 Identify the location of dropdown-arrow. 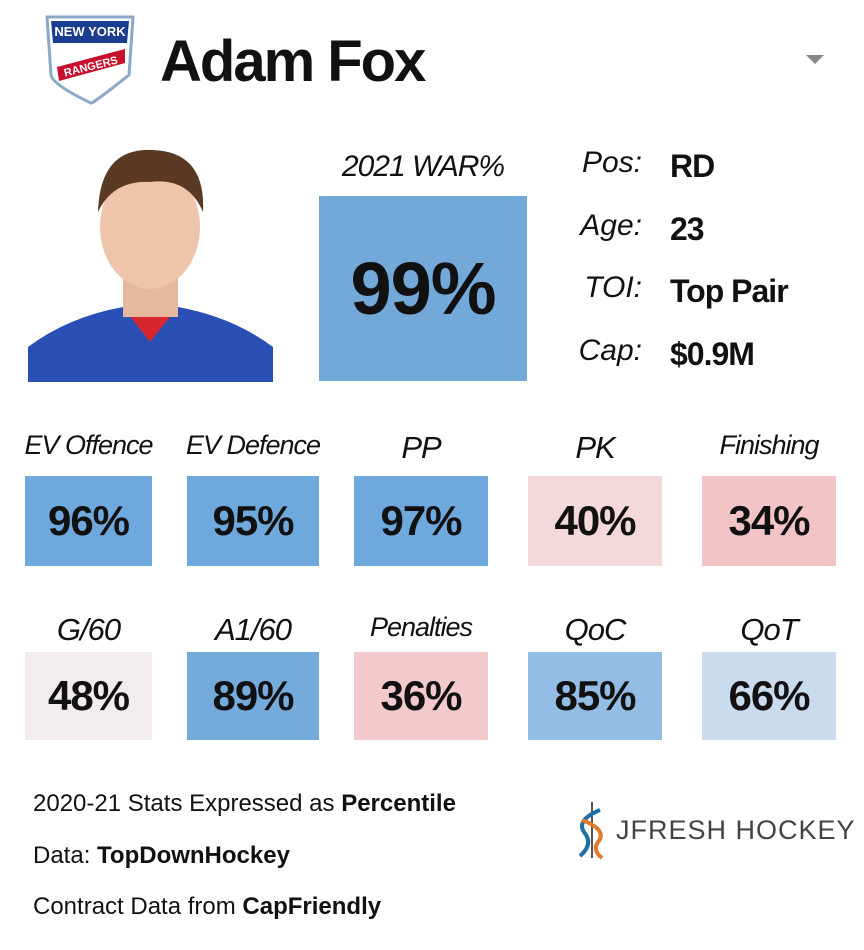
(816, 61).